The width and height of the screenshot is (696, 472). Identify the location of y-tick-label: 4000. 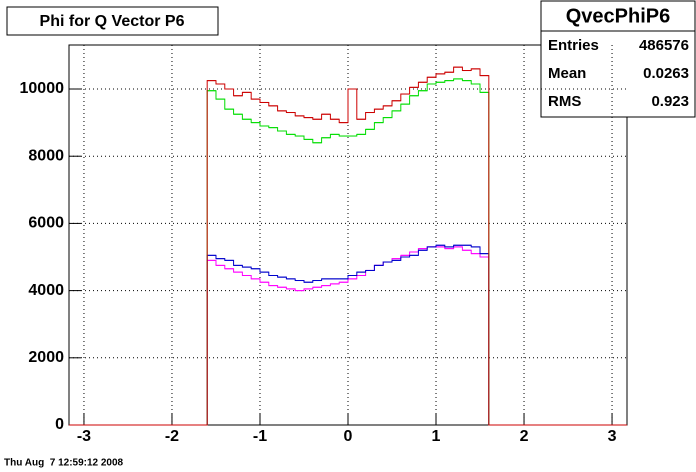
(46, 290).